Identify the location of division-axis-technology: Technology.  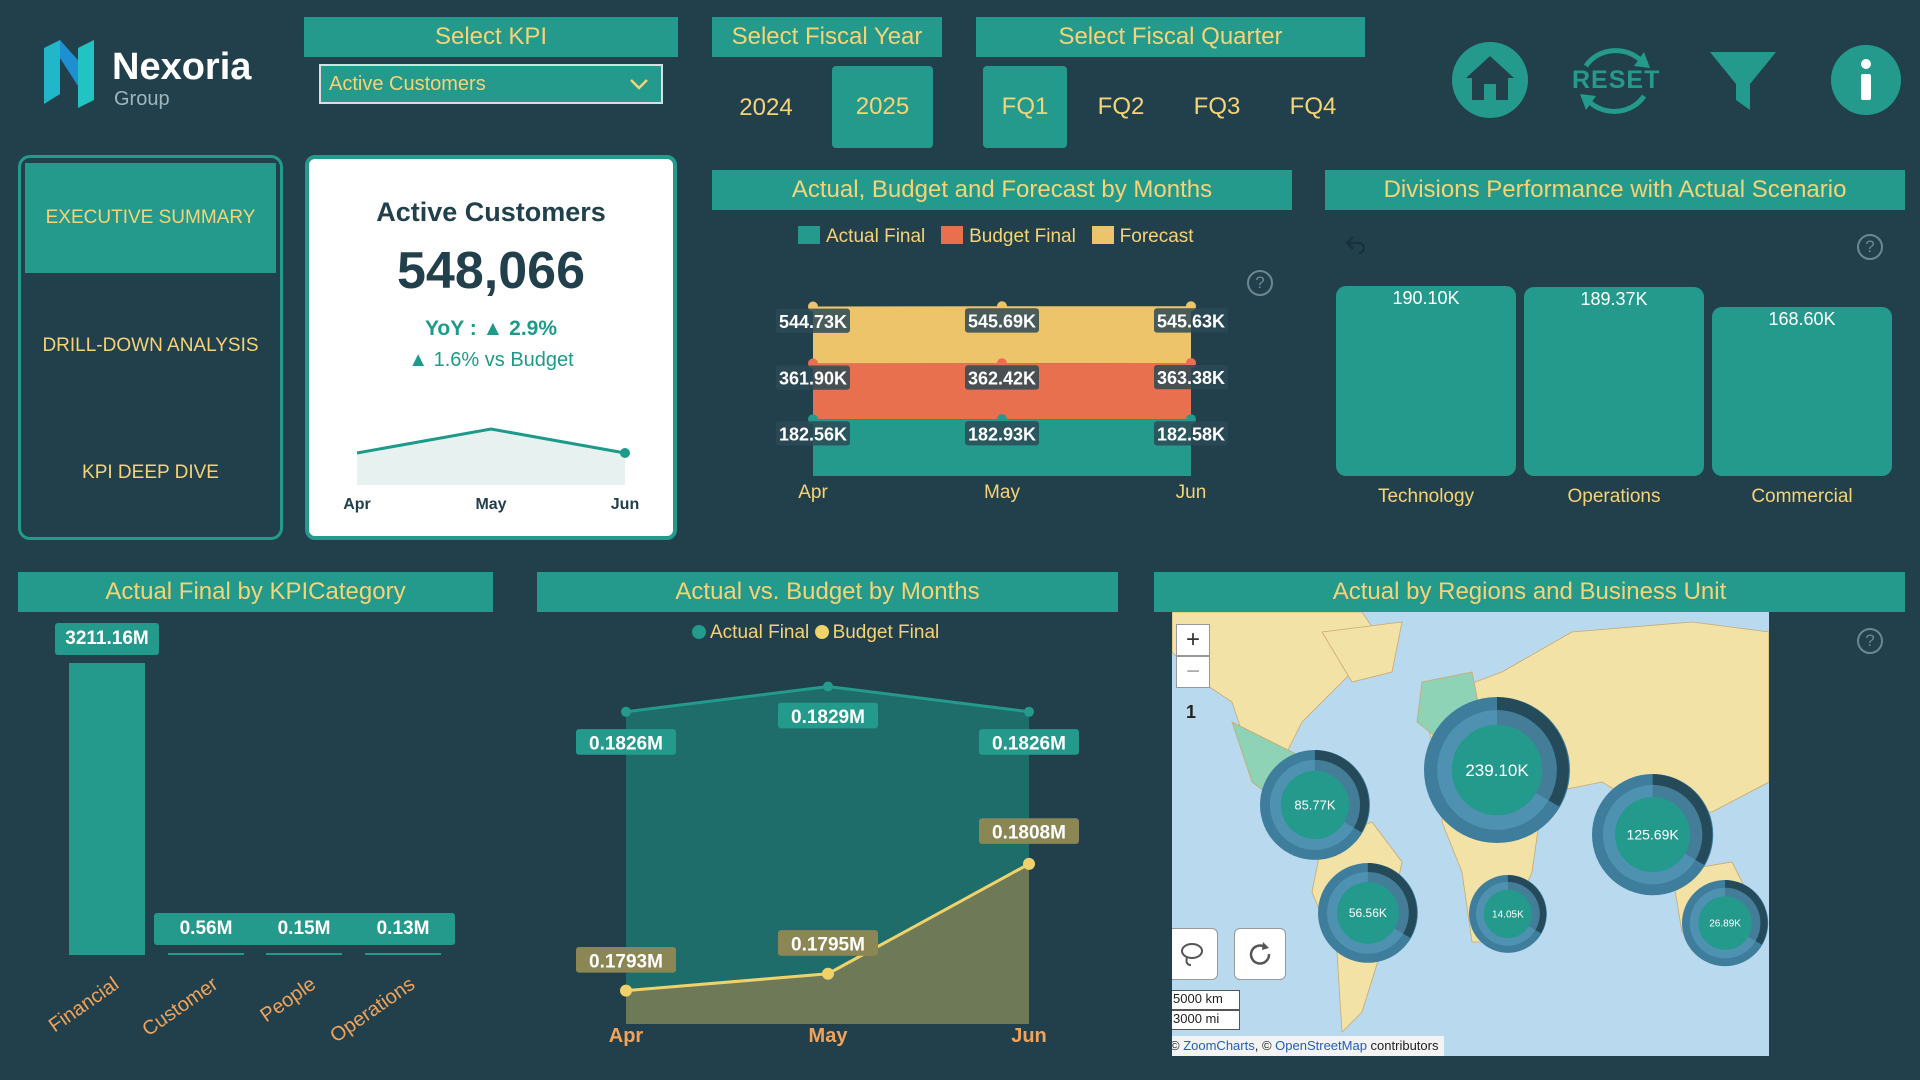
(1426, 496).